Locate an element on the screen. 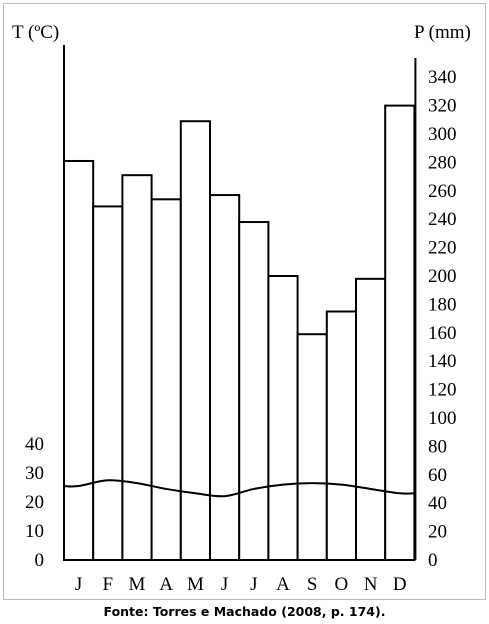 The width and height of the screenshot is (489, 624). right-tick-label: 220 is located at coordinates (442, 248).